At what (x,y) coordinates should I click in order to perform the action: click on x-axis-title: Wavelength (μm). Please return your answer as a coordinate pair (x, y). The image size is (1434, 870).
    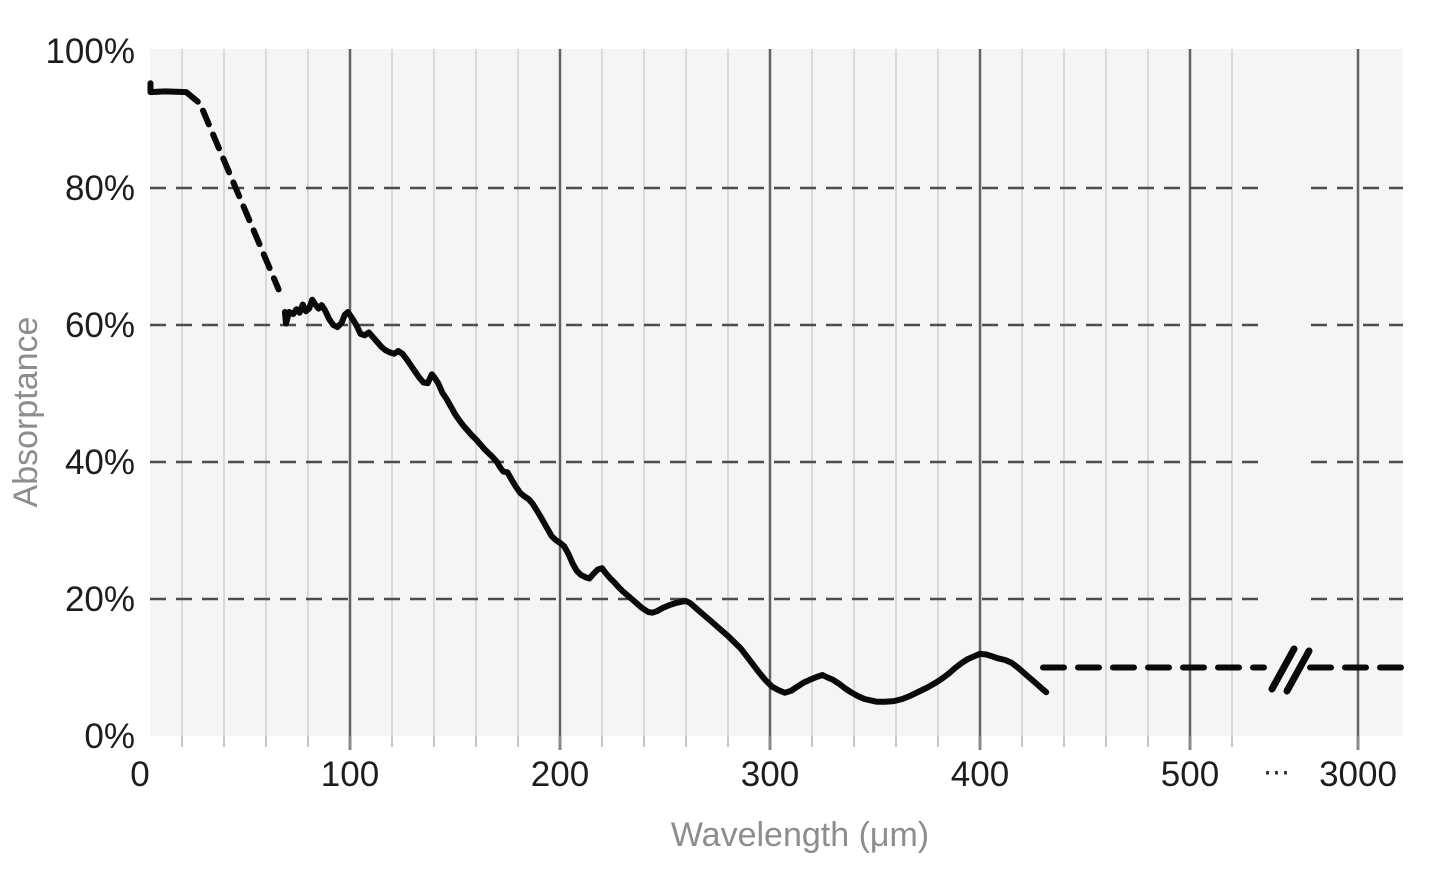
    Looking at the image, I should click on (800, 835).